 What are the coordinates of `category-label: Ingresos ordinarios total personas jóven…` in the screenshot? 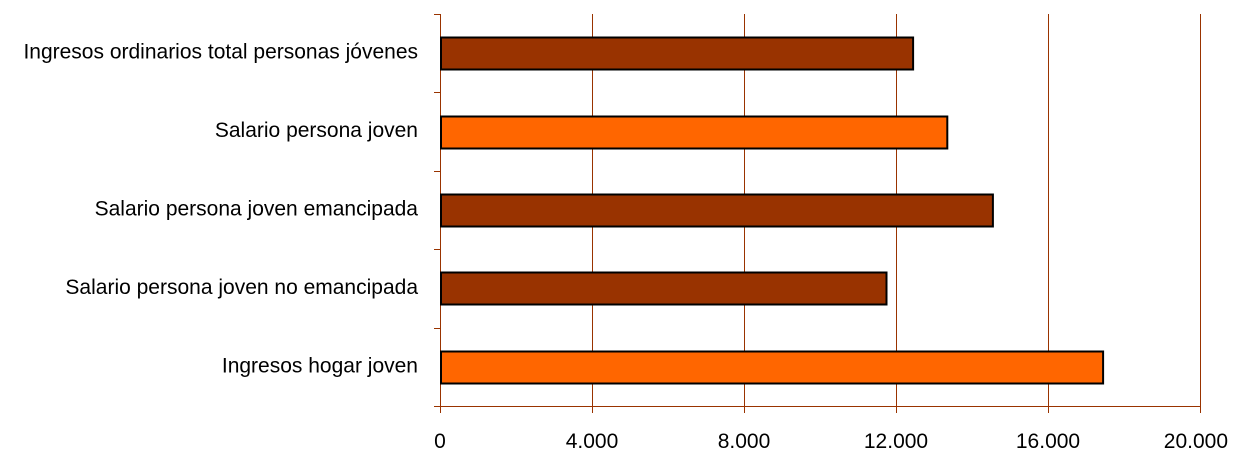 It's located at (220, 52).